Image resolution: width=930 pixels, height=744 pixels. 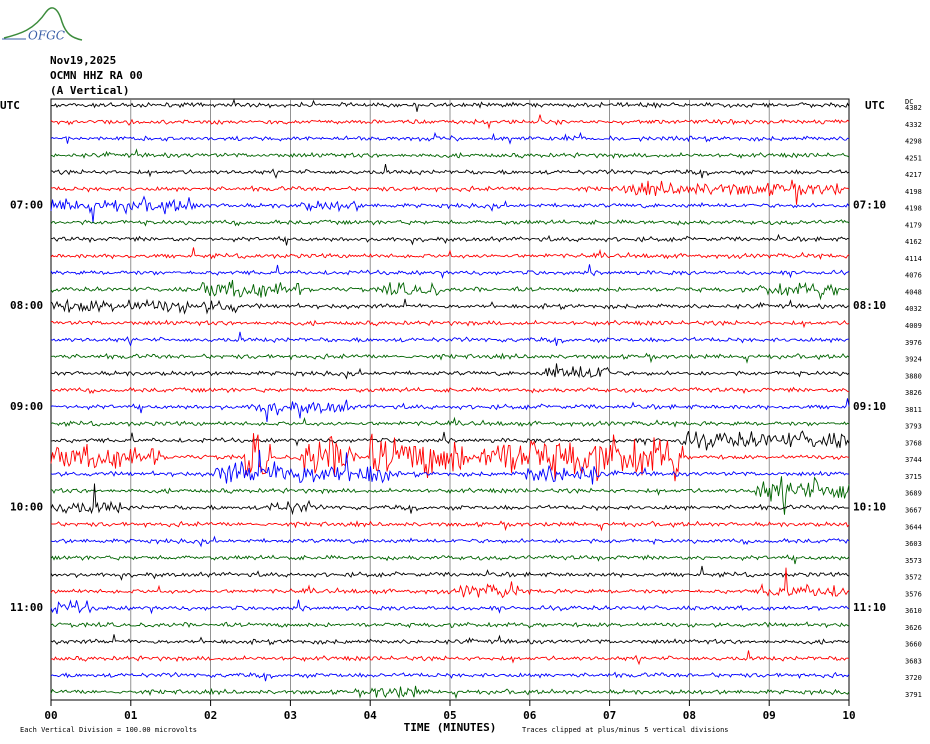 What do you see at coordinates (26, 305) in the screenshot?
I see `left-time-label: 08:00` at bounding box center [26, 305].